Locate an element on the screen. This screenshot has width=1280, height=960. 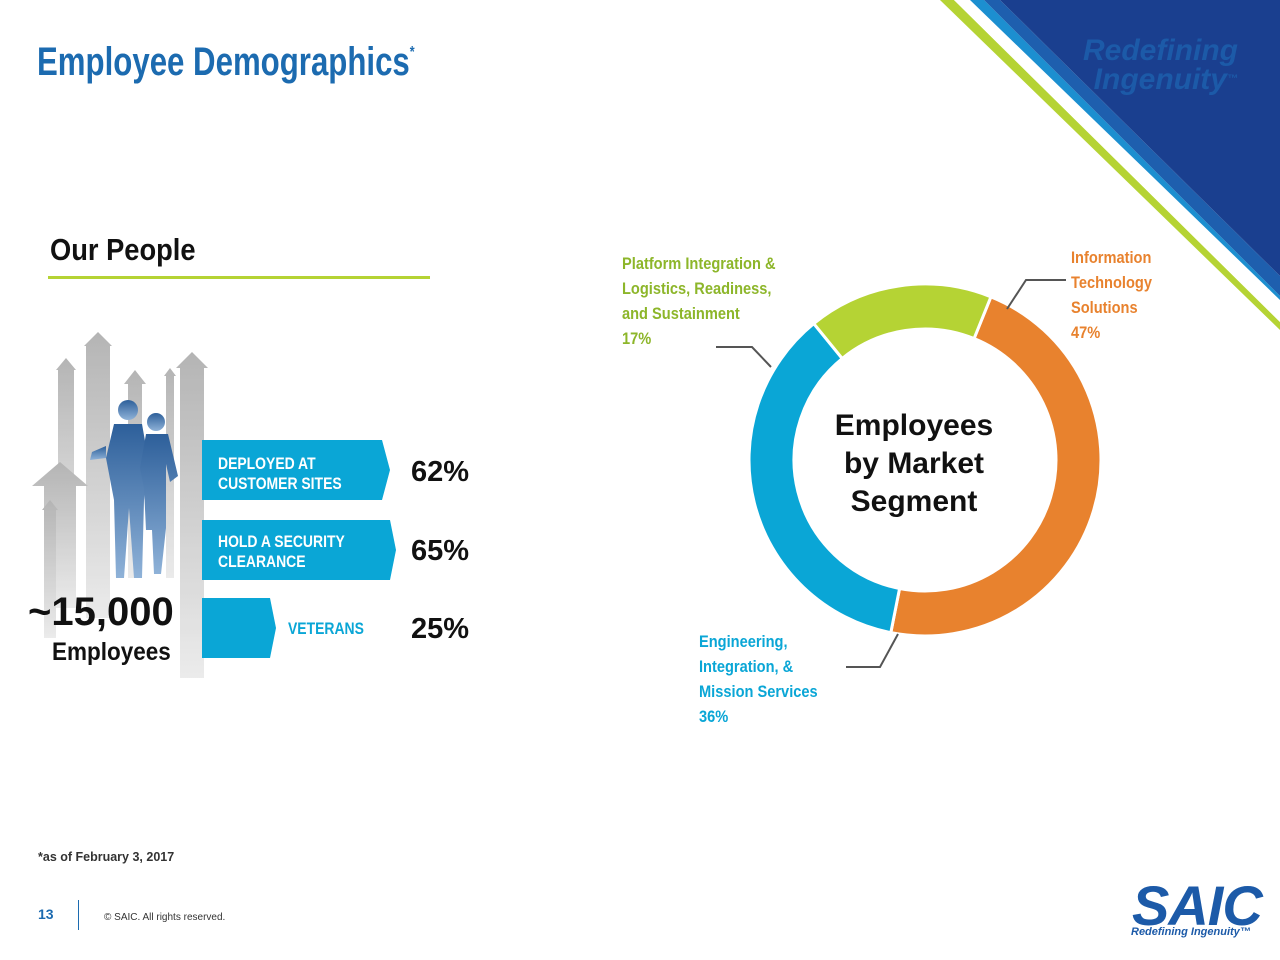
stat-label-veterans: VETERANS is located at coordinates (326, 628).